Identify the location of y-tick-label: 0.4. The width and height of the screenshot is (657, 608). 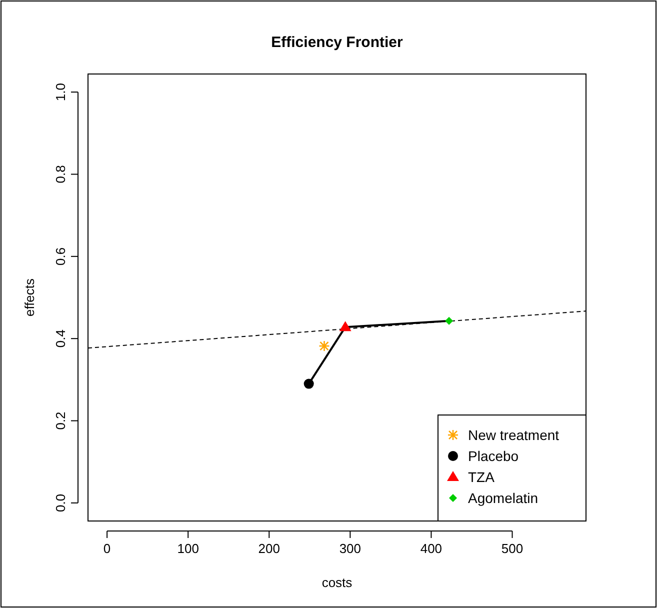
(60, 339).